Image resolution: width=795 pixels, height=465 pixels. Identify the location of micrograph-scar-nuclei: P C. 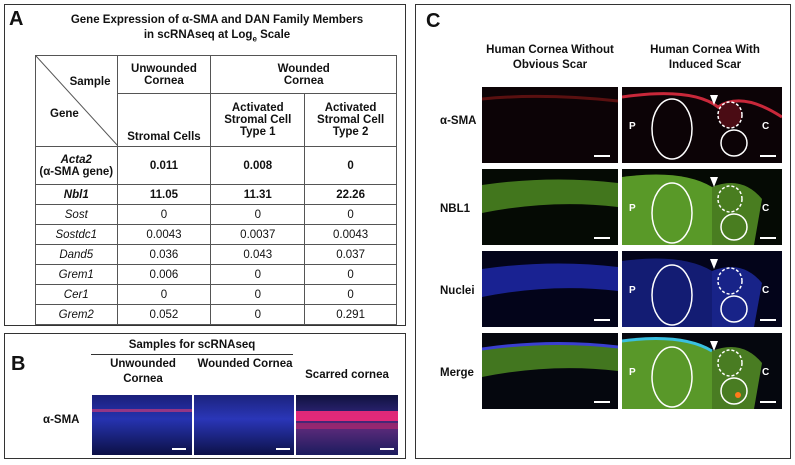
(702, 289).